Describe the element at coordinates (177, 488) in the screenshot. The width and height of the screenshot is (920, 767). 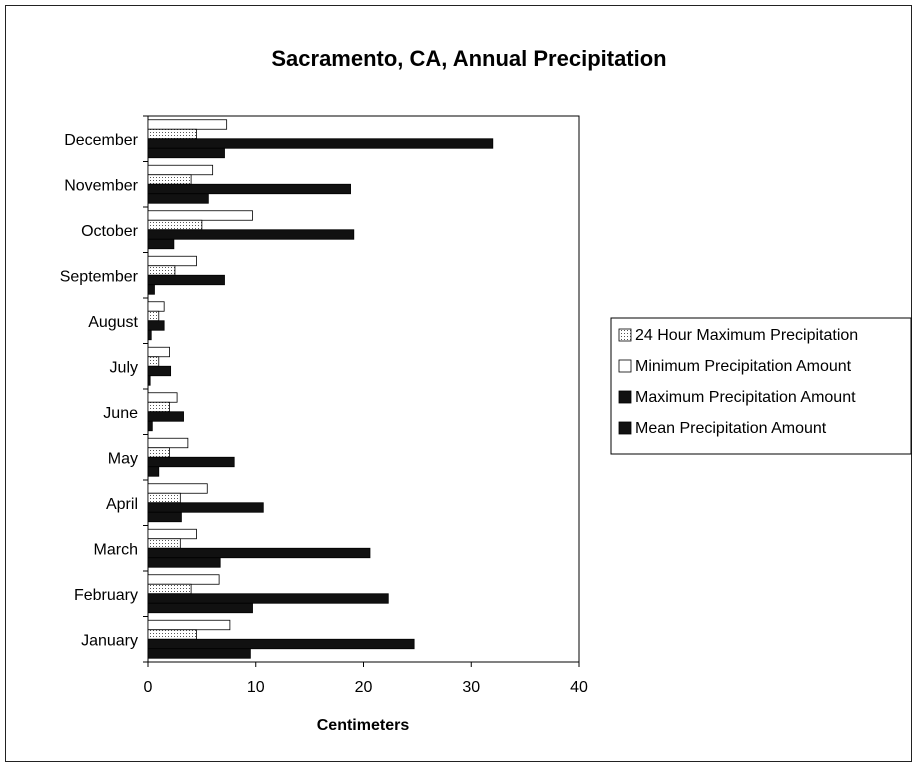
I see `bar-april-minimum-precipitation-amount` at that location.